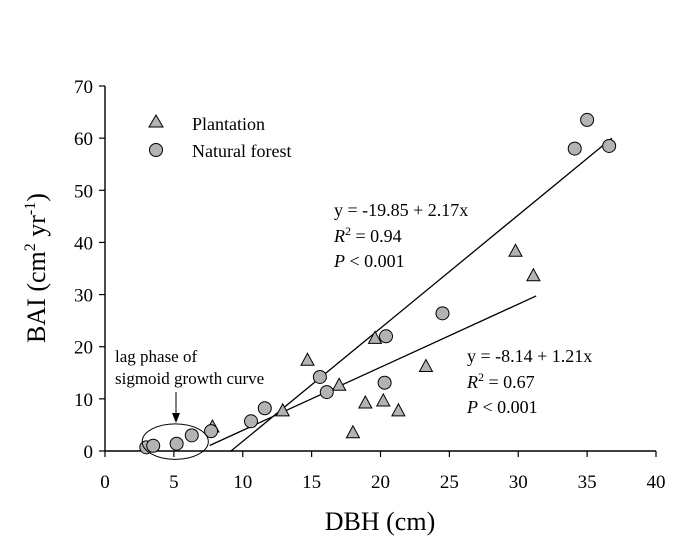 Image resolution: width=700 pixels, height=544 pixels. Describe the element at coordinates (105, 482) in the screenshot. I see `x-tick-label: 0` at that location.